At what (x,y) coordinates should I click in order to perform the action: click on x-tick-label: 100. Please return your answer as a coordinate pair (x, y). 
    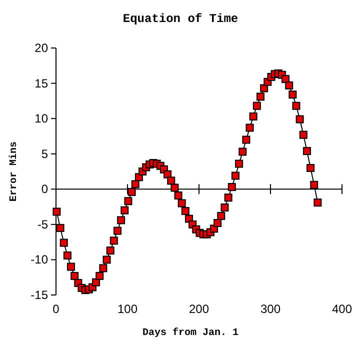
    Looking at the image, I should click on (127, 309).